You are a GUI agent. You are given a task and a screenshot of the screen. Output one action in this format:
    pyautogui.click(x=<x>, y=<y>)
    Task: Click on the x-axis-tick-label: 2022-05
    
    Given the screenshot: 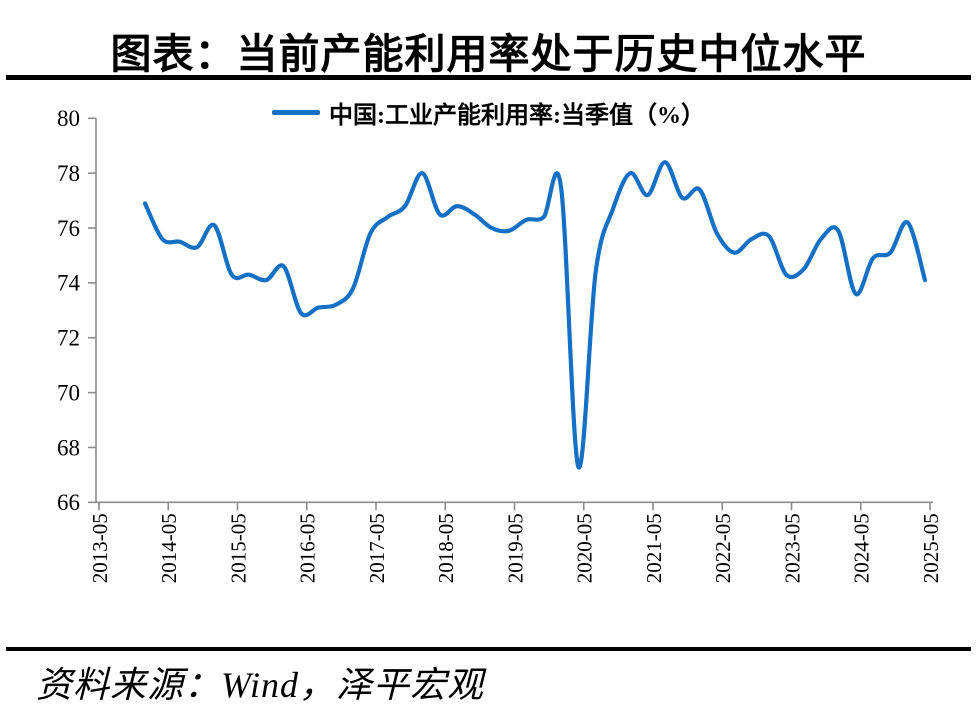 What is the action you would take?
    pyautogui.click(x=723, y=548)
    